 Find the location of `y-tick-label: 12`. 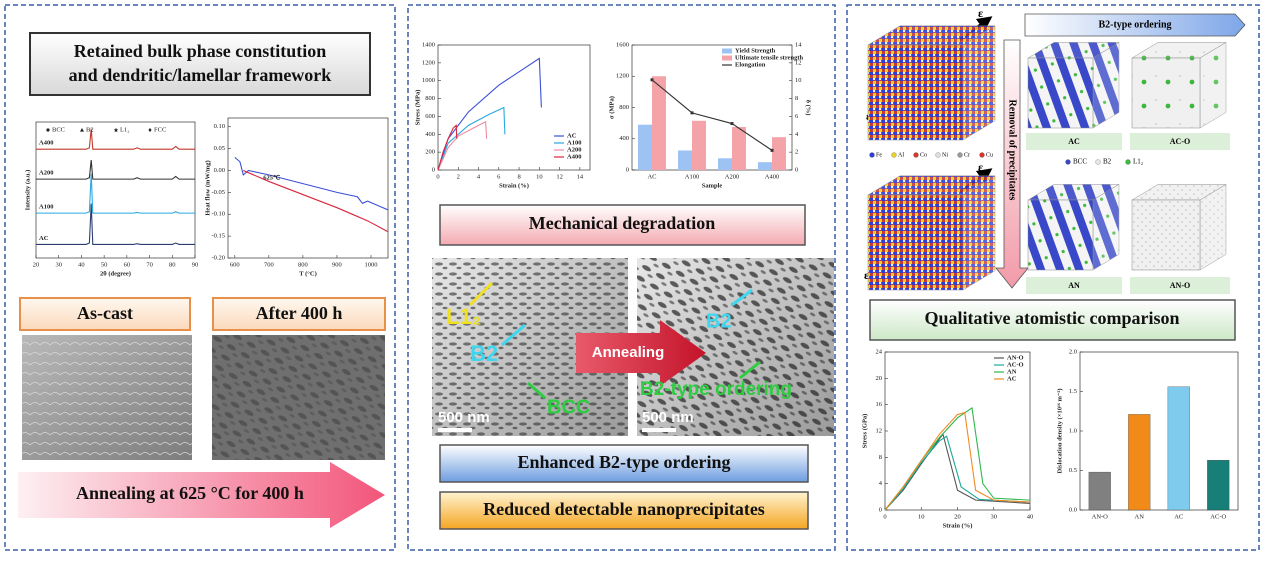

y-tick-label: 12 is located at coordinates (879, 430).